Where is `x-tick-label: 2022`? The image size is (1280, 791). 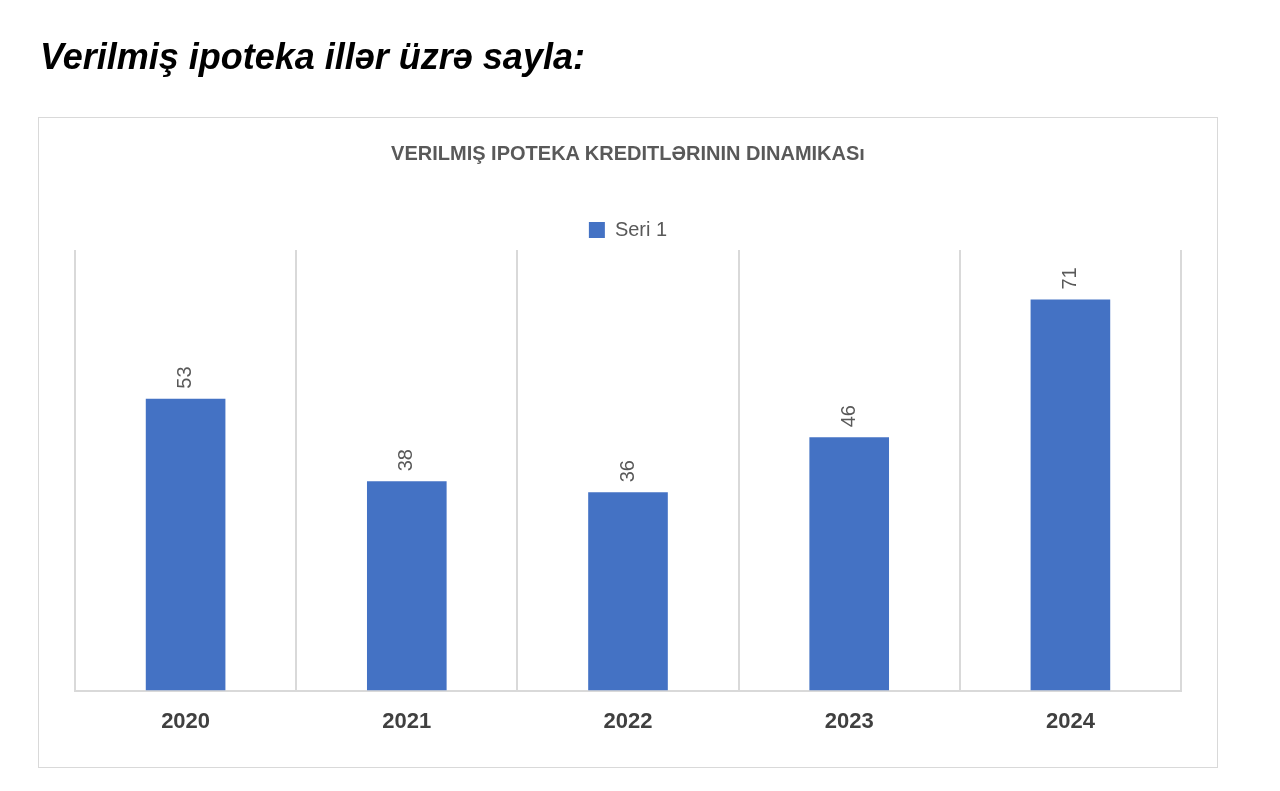
x-tick-label: 2022 is located at coordinates (628, 720).